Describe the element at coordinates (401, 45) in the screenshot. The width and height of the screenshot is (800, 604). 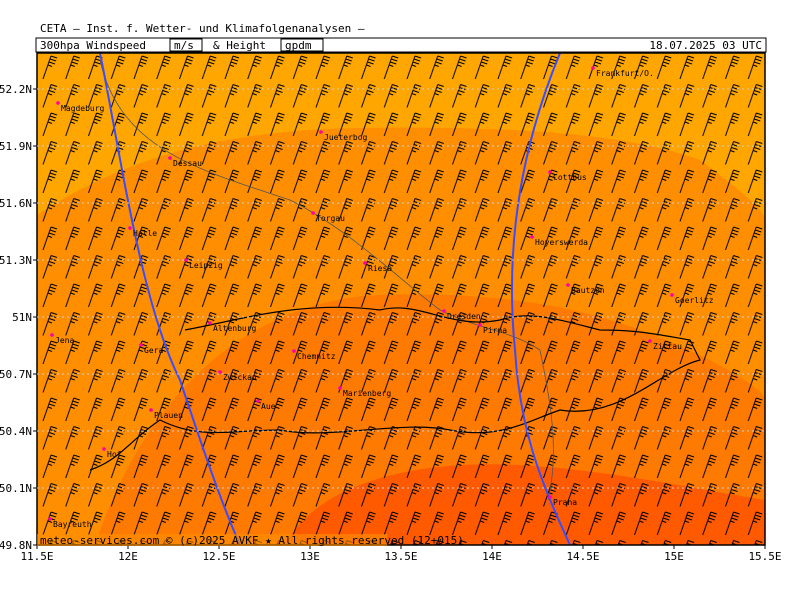
I see `header-box` at that location.